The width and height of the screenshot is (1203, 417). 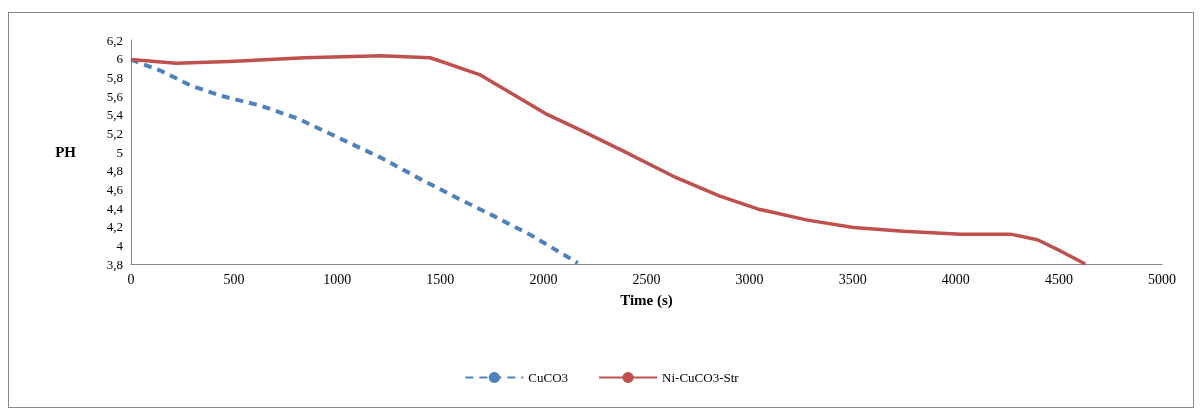 I want to click on x-tick-label: 2000, so click(x=543, y=279).